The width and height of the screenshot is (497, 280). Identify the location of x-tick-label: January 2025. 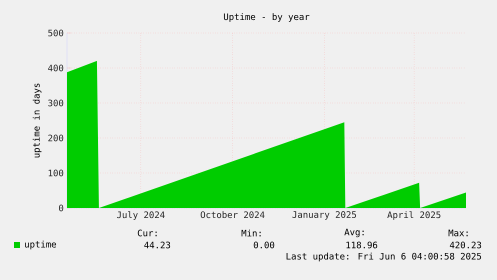
(324, 215).